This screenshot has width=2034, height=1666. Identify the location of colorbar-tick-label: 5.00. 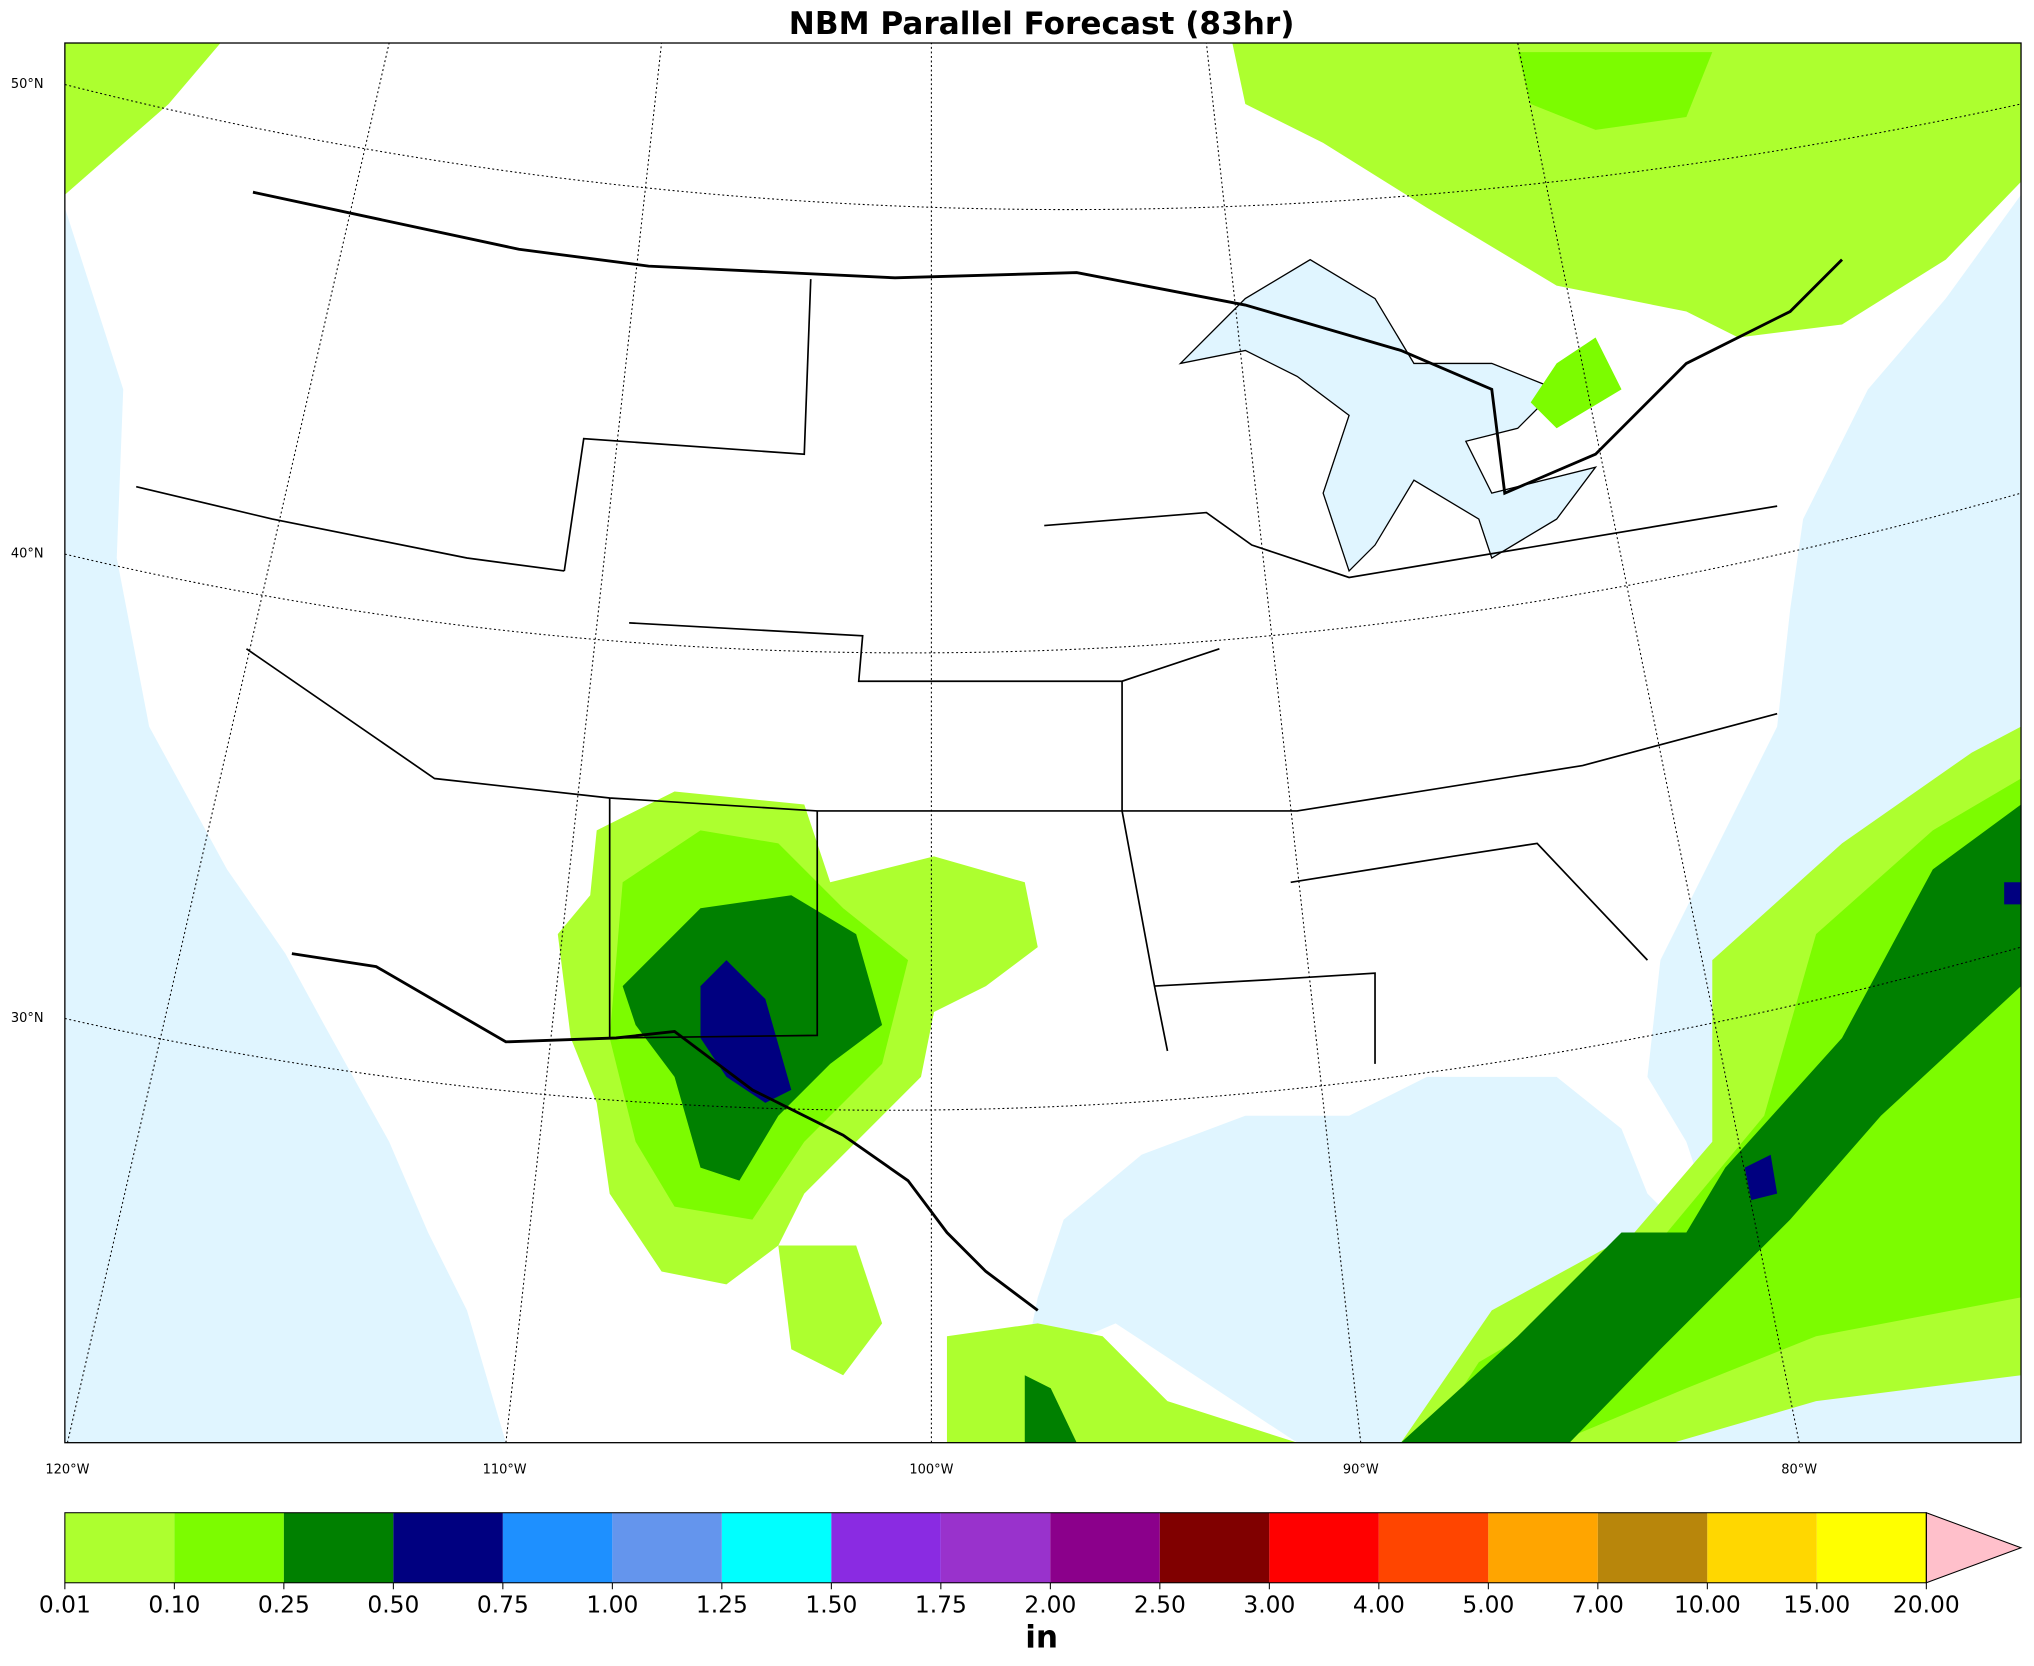
(1488, 1605).